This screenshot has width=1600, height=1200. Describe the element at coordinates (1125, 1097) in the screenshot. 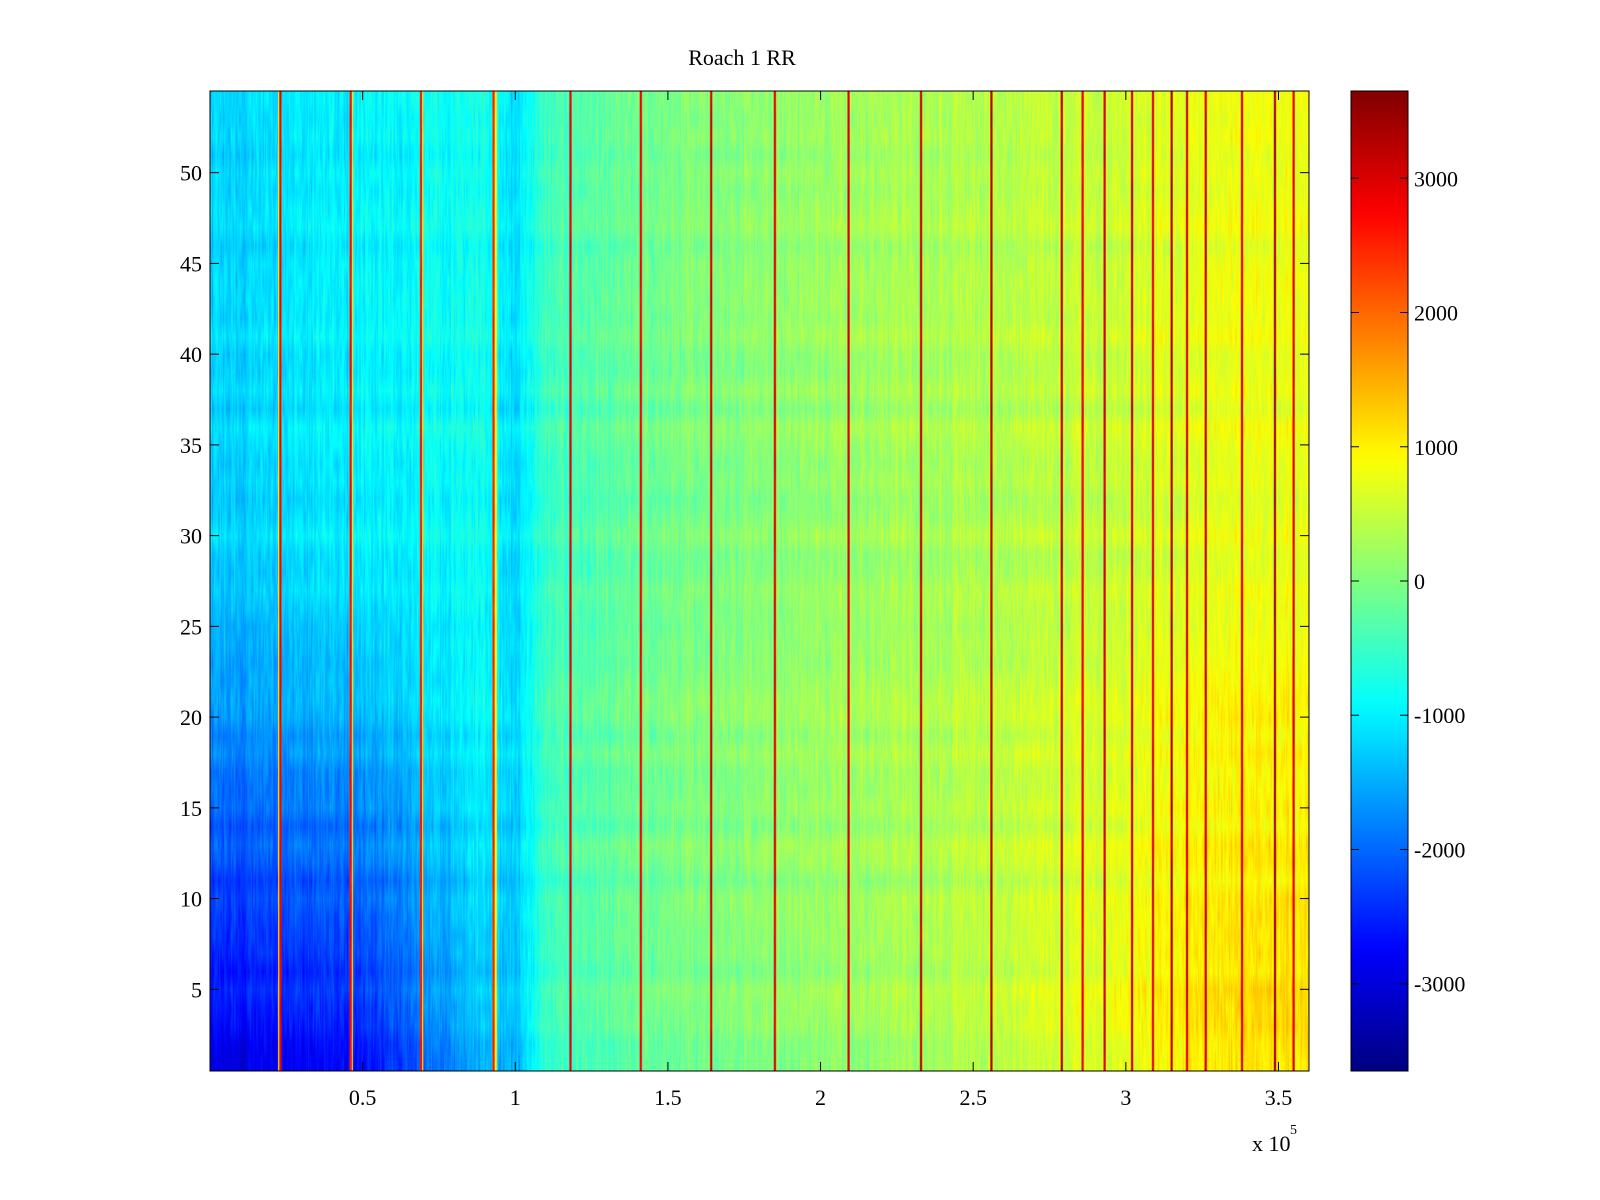

I see `x-tick-label: 3` at that location.